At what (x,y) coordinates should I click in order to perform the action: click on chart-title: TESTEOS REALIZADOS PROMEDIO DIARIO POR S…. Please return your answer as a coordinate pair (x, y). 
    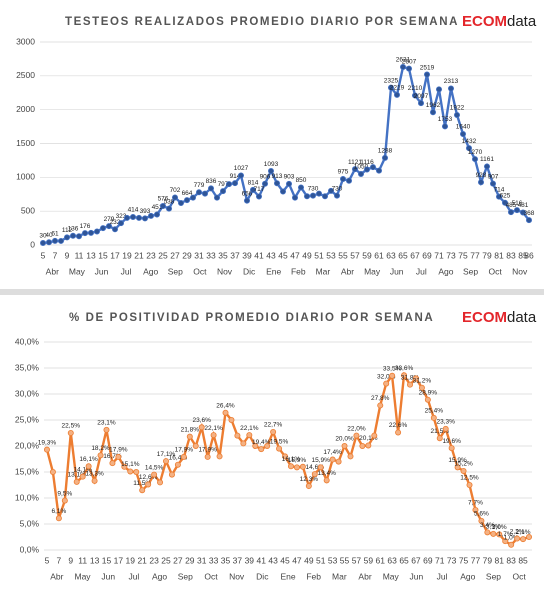
    Looking at the image, I should click on (262, 22).